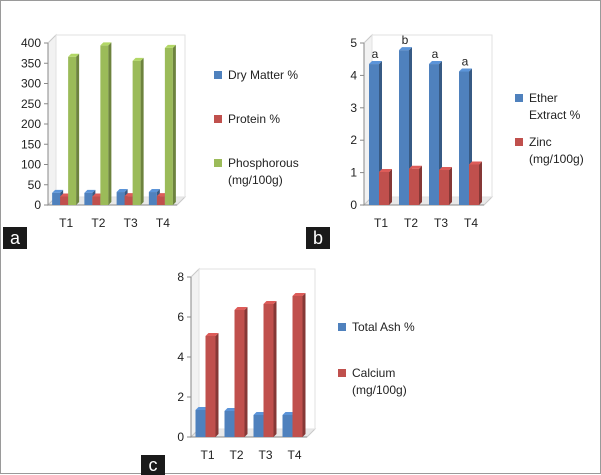  I want to click on y-tick-label: 350, so click(31, 63).